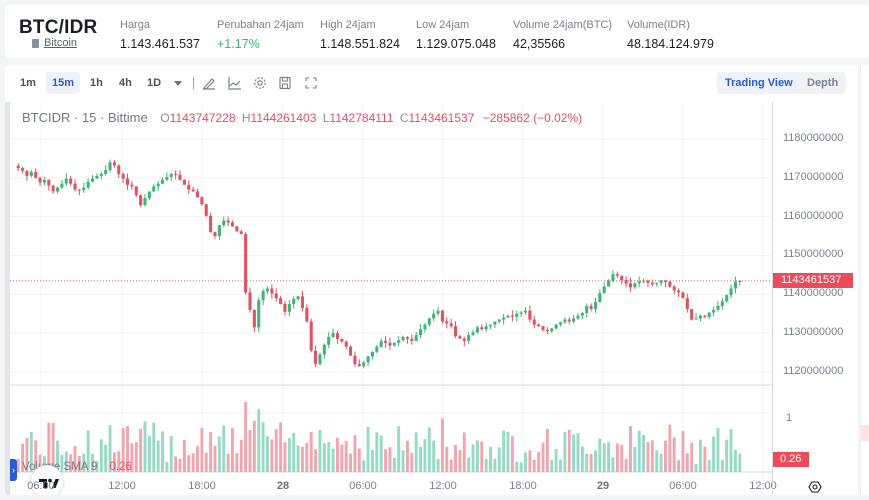 The image size is (869, 500). I want to click on time-tick-label: 29, so click(603, 486).